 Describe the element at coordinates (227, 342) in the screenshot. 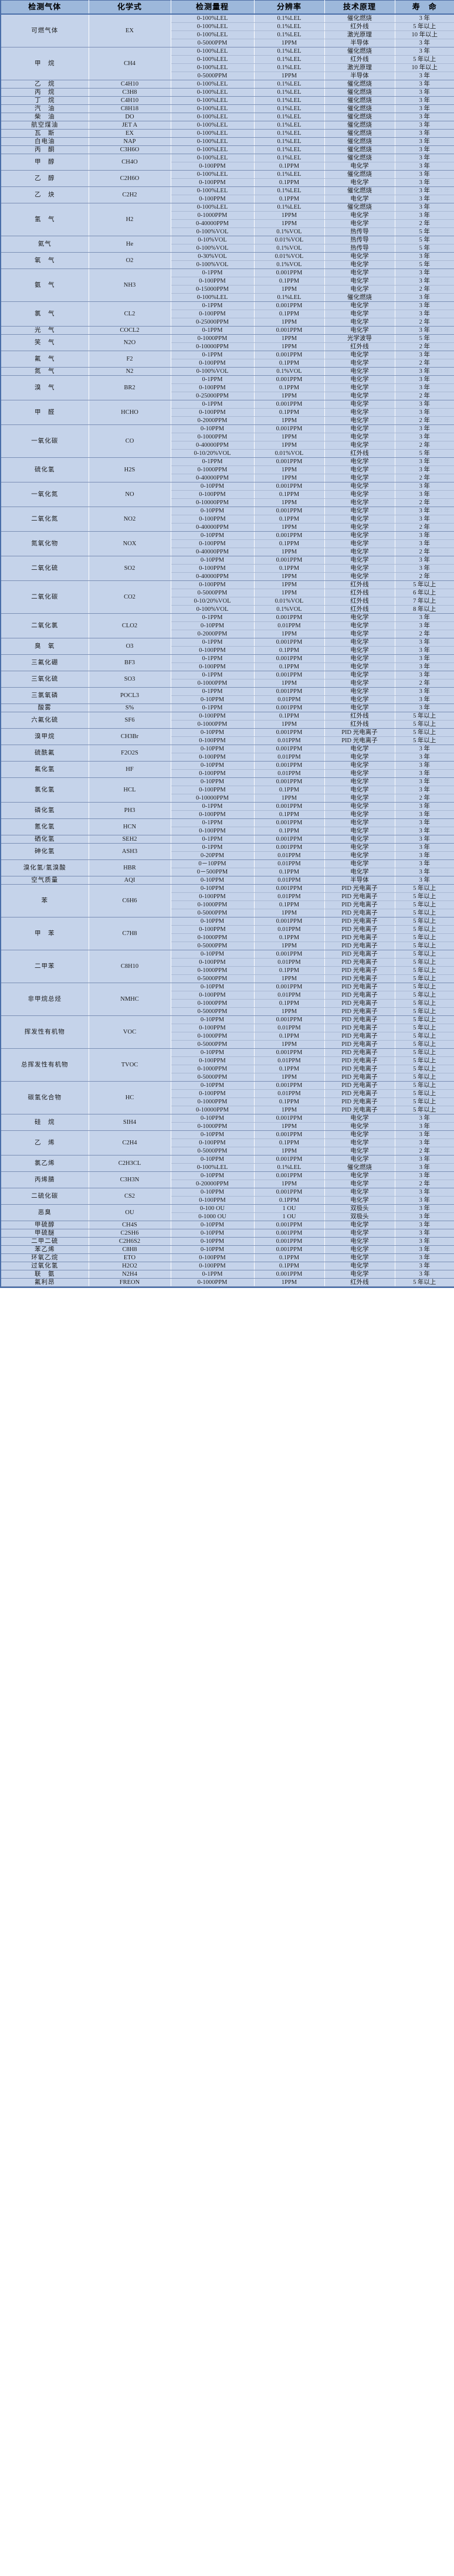

I see `table-row: 笑 气 N2O 0-1000PPM 1PPM 光学波导 5 年` at that location.